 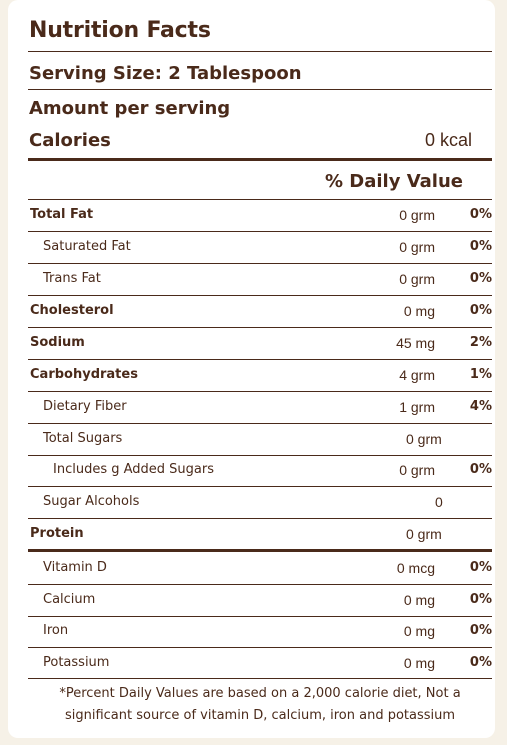 What do you see at coordinates (72, 278) in the screenshot?
I see `nutrient-label: Trans Fat` at bounding box center [72, 278].